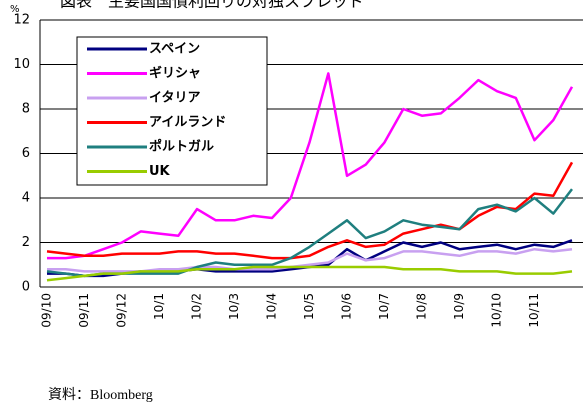 The image size is (586, 406). I want to click on x-tick-label: 09/12, so click(122, 310).